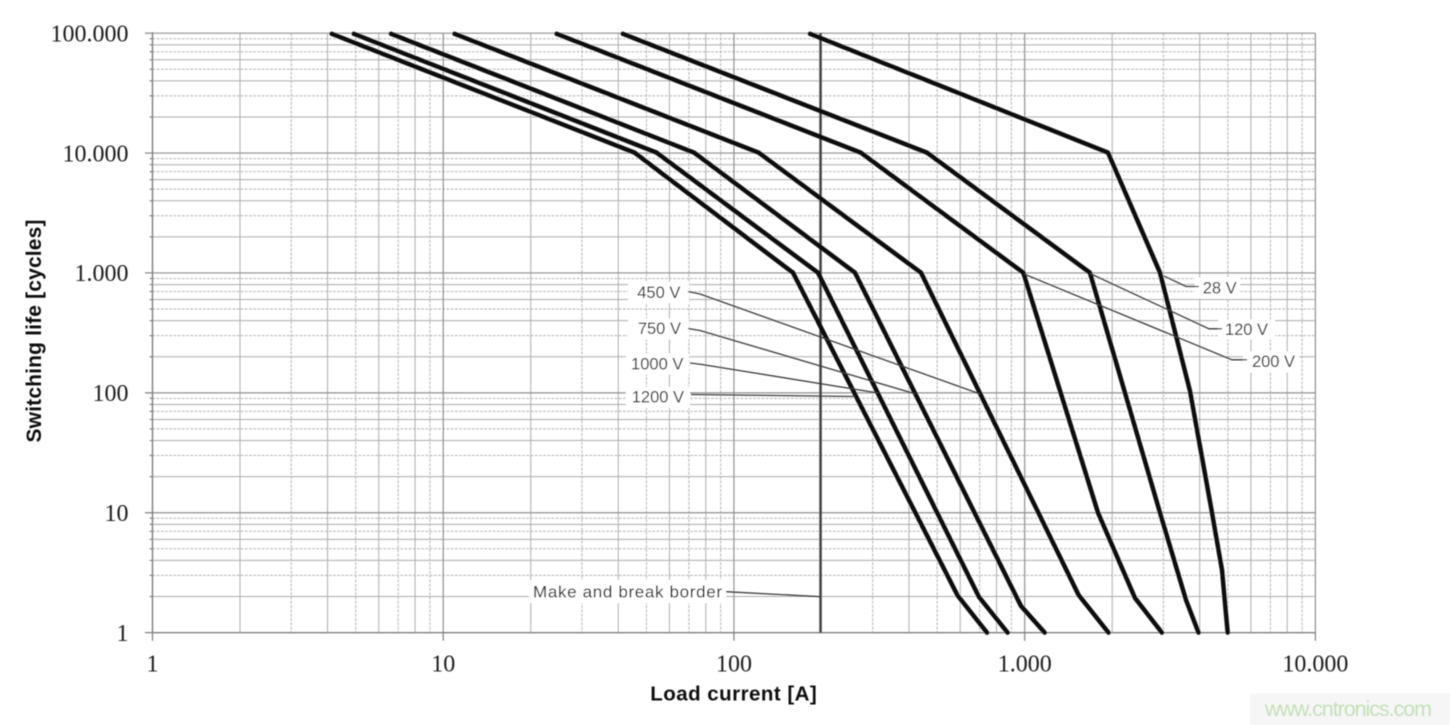  I want to click on svg-text: 28 V, so click(1220, 289).